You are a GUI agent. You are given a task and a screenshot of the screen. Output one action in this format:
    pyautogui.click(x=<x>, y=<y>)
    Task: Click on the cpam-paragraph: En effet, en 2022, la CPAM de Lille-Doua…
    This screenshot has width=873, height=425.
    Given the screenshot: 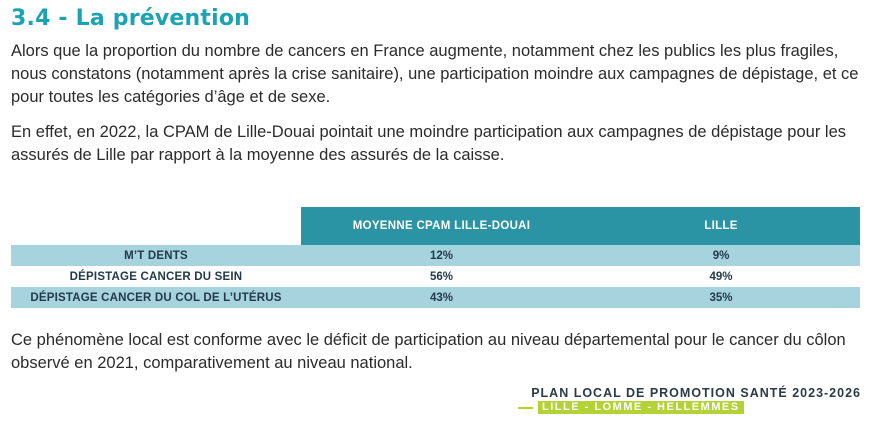 What is the action you would take?
    pyautogui.click(x=428, y=143)
    